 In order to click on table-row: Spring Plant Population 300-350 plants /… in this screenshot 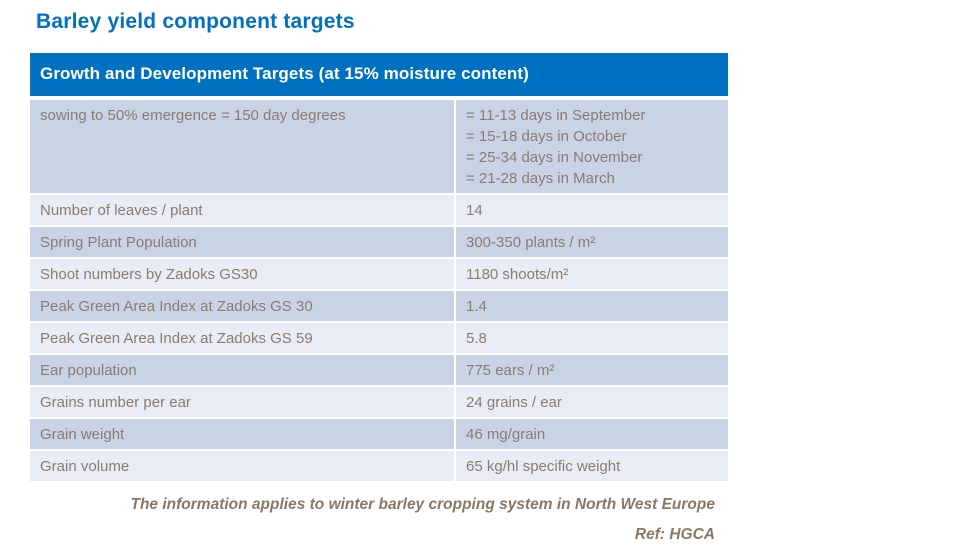, I will do `click(379, 242)`.